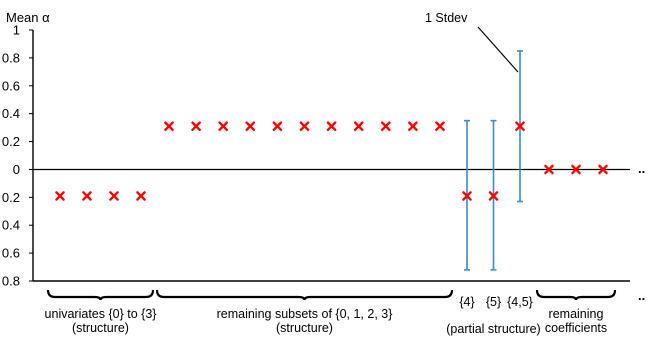 Image resolution: width=653 pixels, height=342 pixels. Describe the element at coordinates (493, 302) in the screenshot. I see `partial-label: {5}` at that location.